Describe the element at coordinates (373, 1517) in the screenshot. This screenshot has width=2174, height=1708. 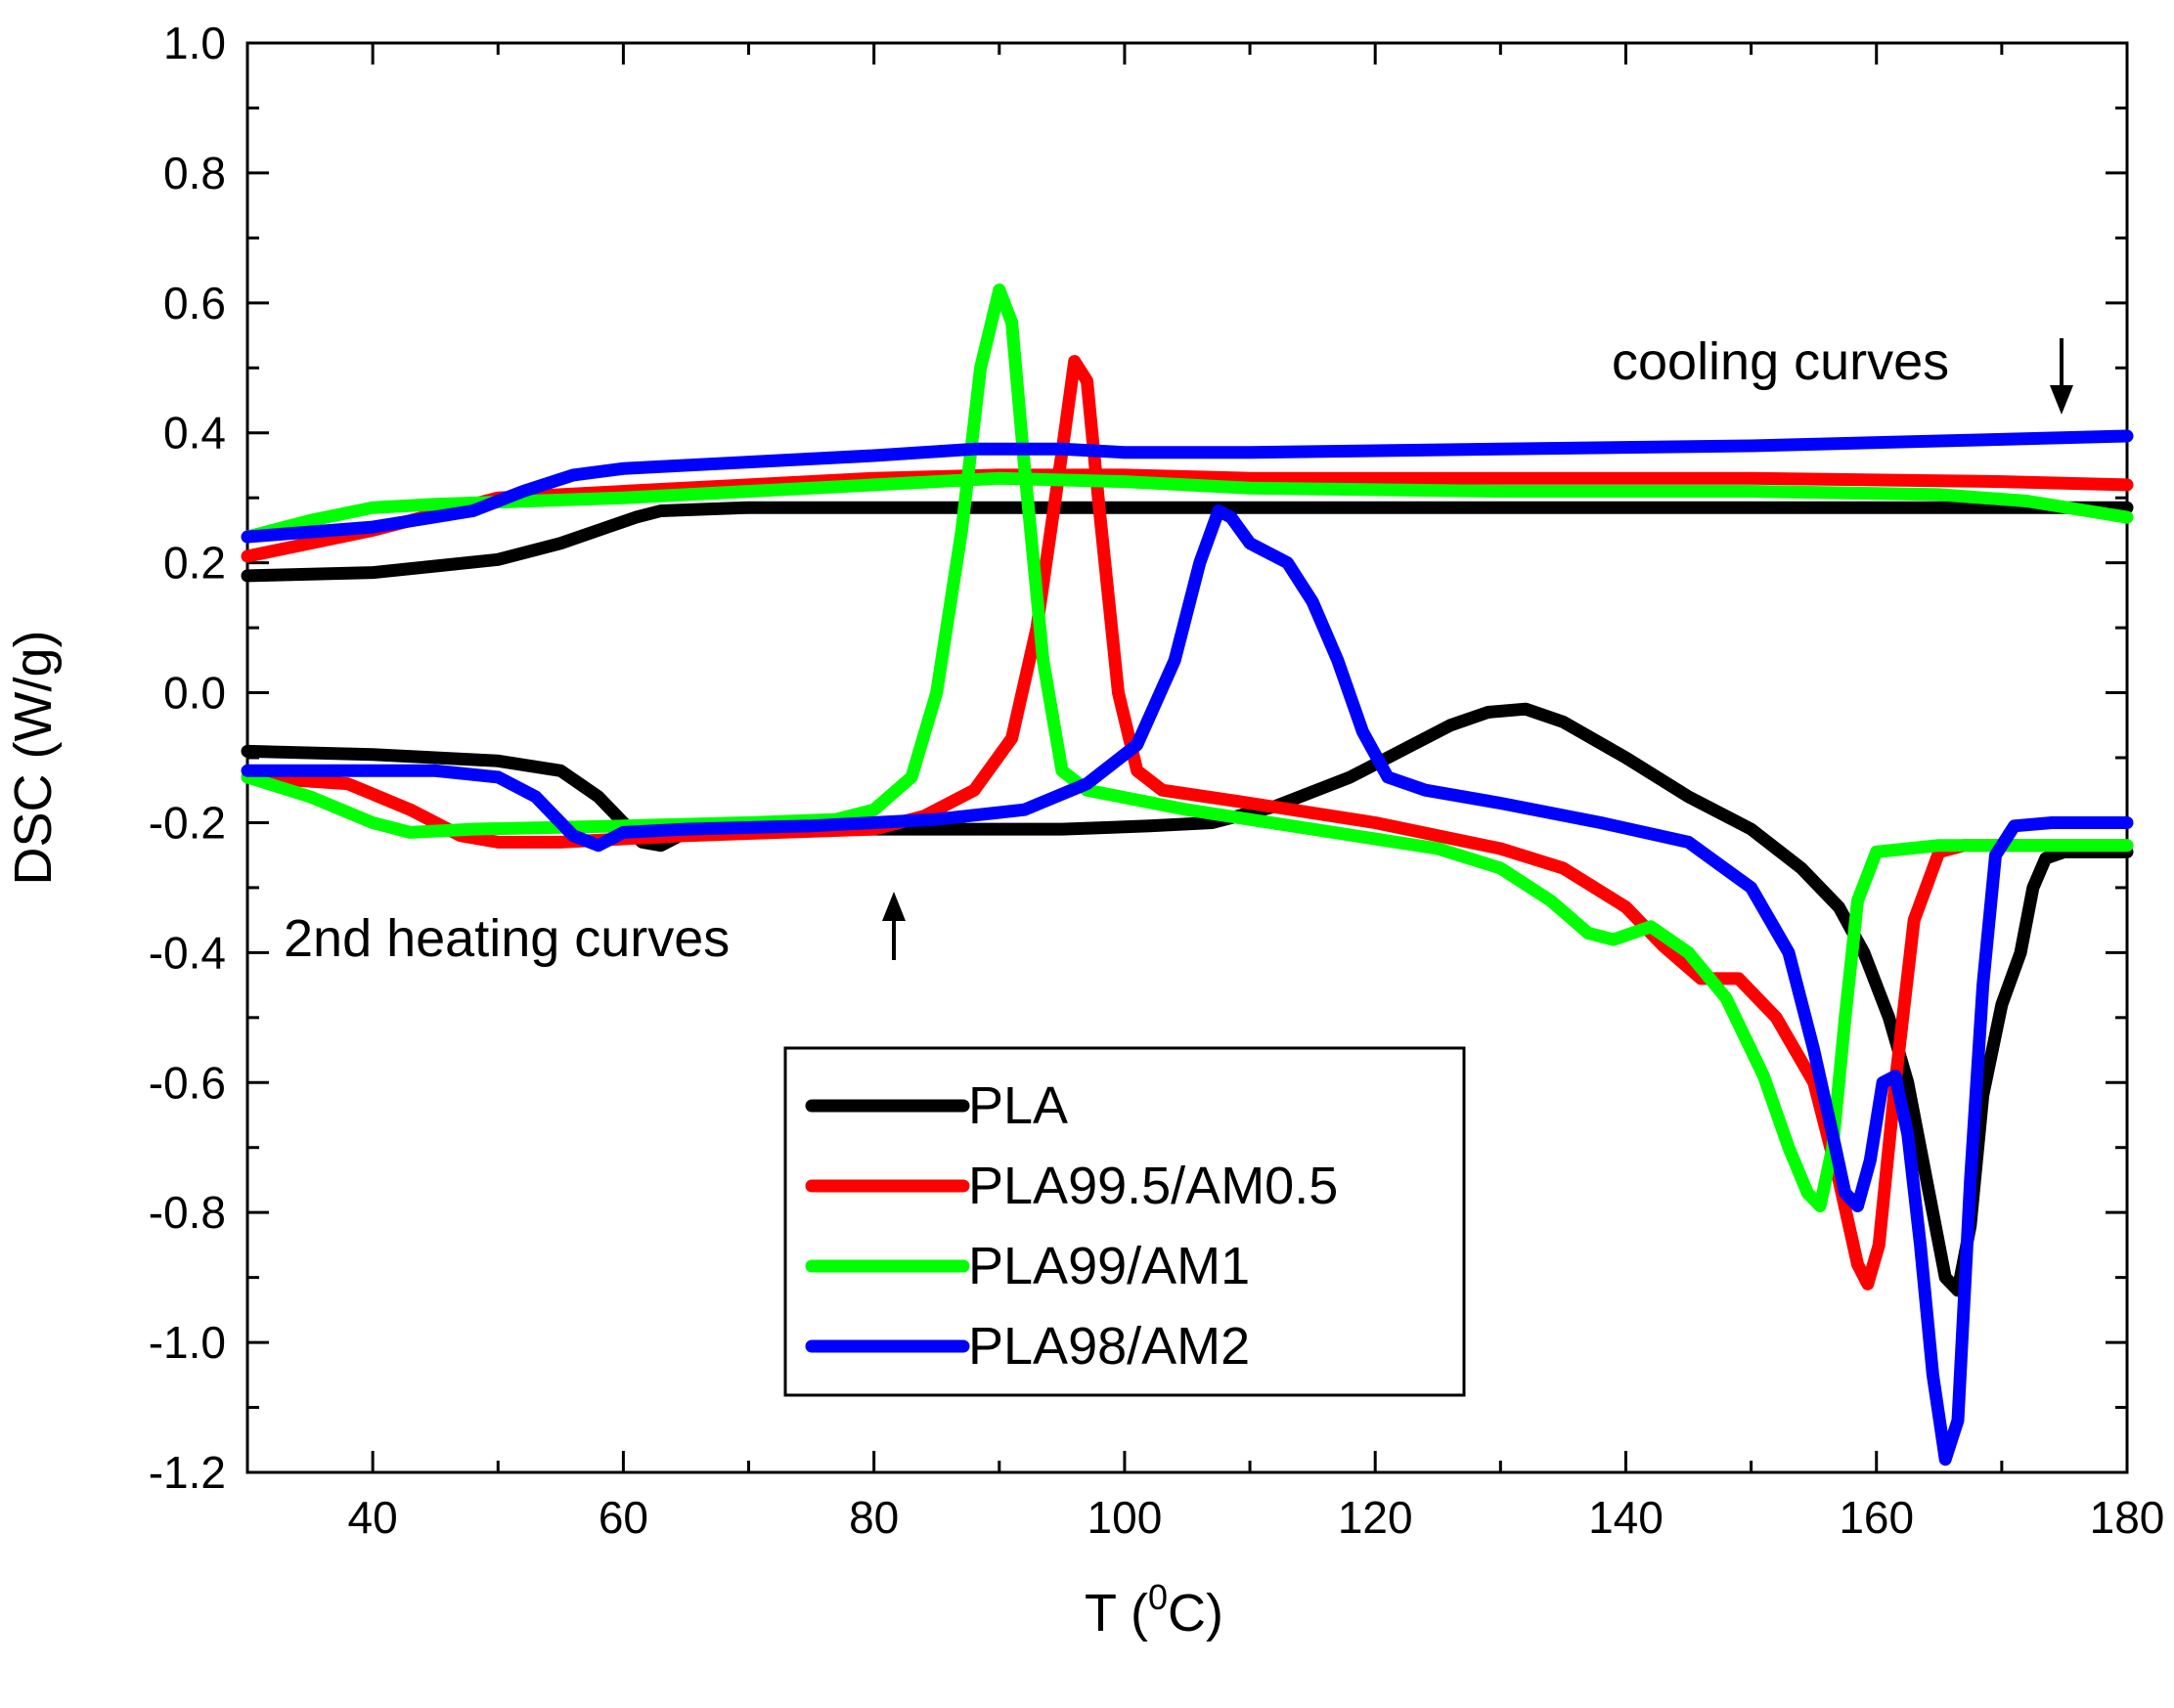
I see `x-tick-label: 40` at that location.